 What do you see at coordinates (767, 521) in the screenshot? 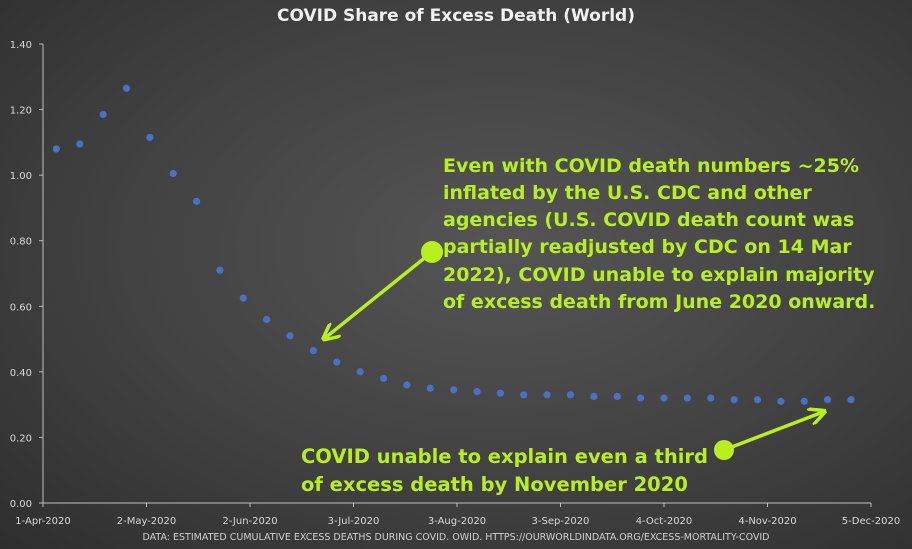
I see `x-tick-label: 4-Nov-2020` at bounding box center [767, 521].